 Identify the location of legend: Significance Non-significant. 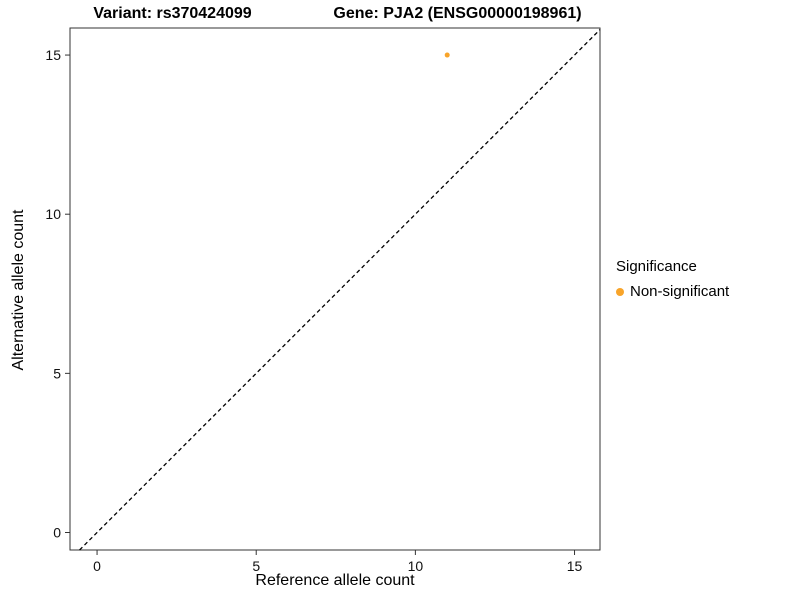
(672, 279).